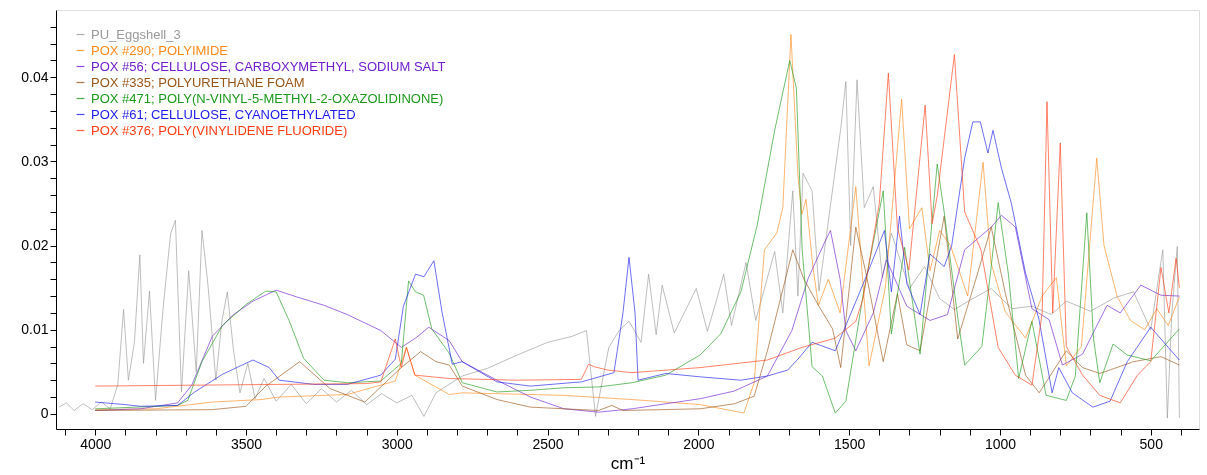 Image resolution: width=1207 pixels, height=475 pixels. I want to click on y-tick-label: 0.01, so click(35, 329).